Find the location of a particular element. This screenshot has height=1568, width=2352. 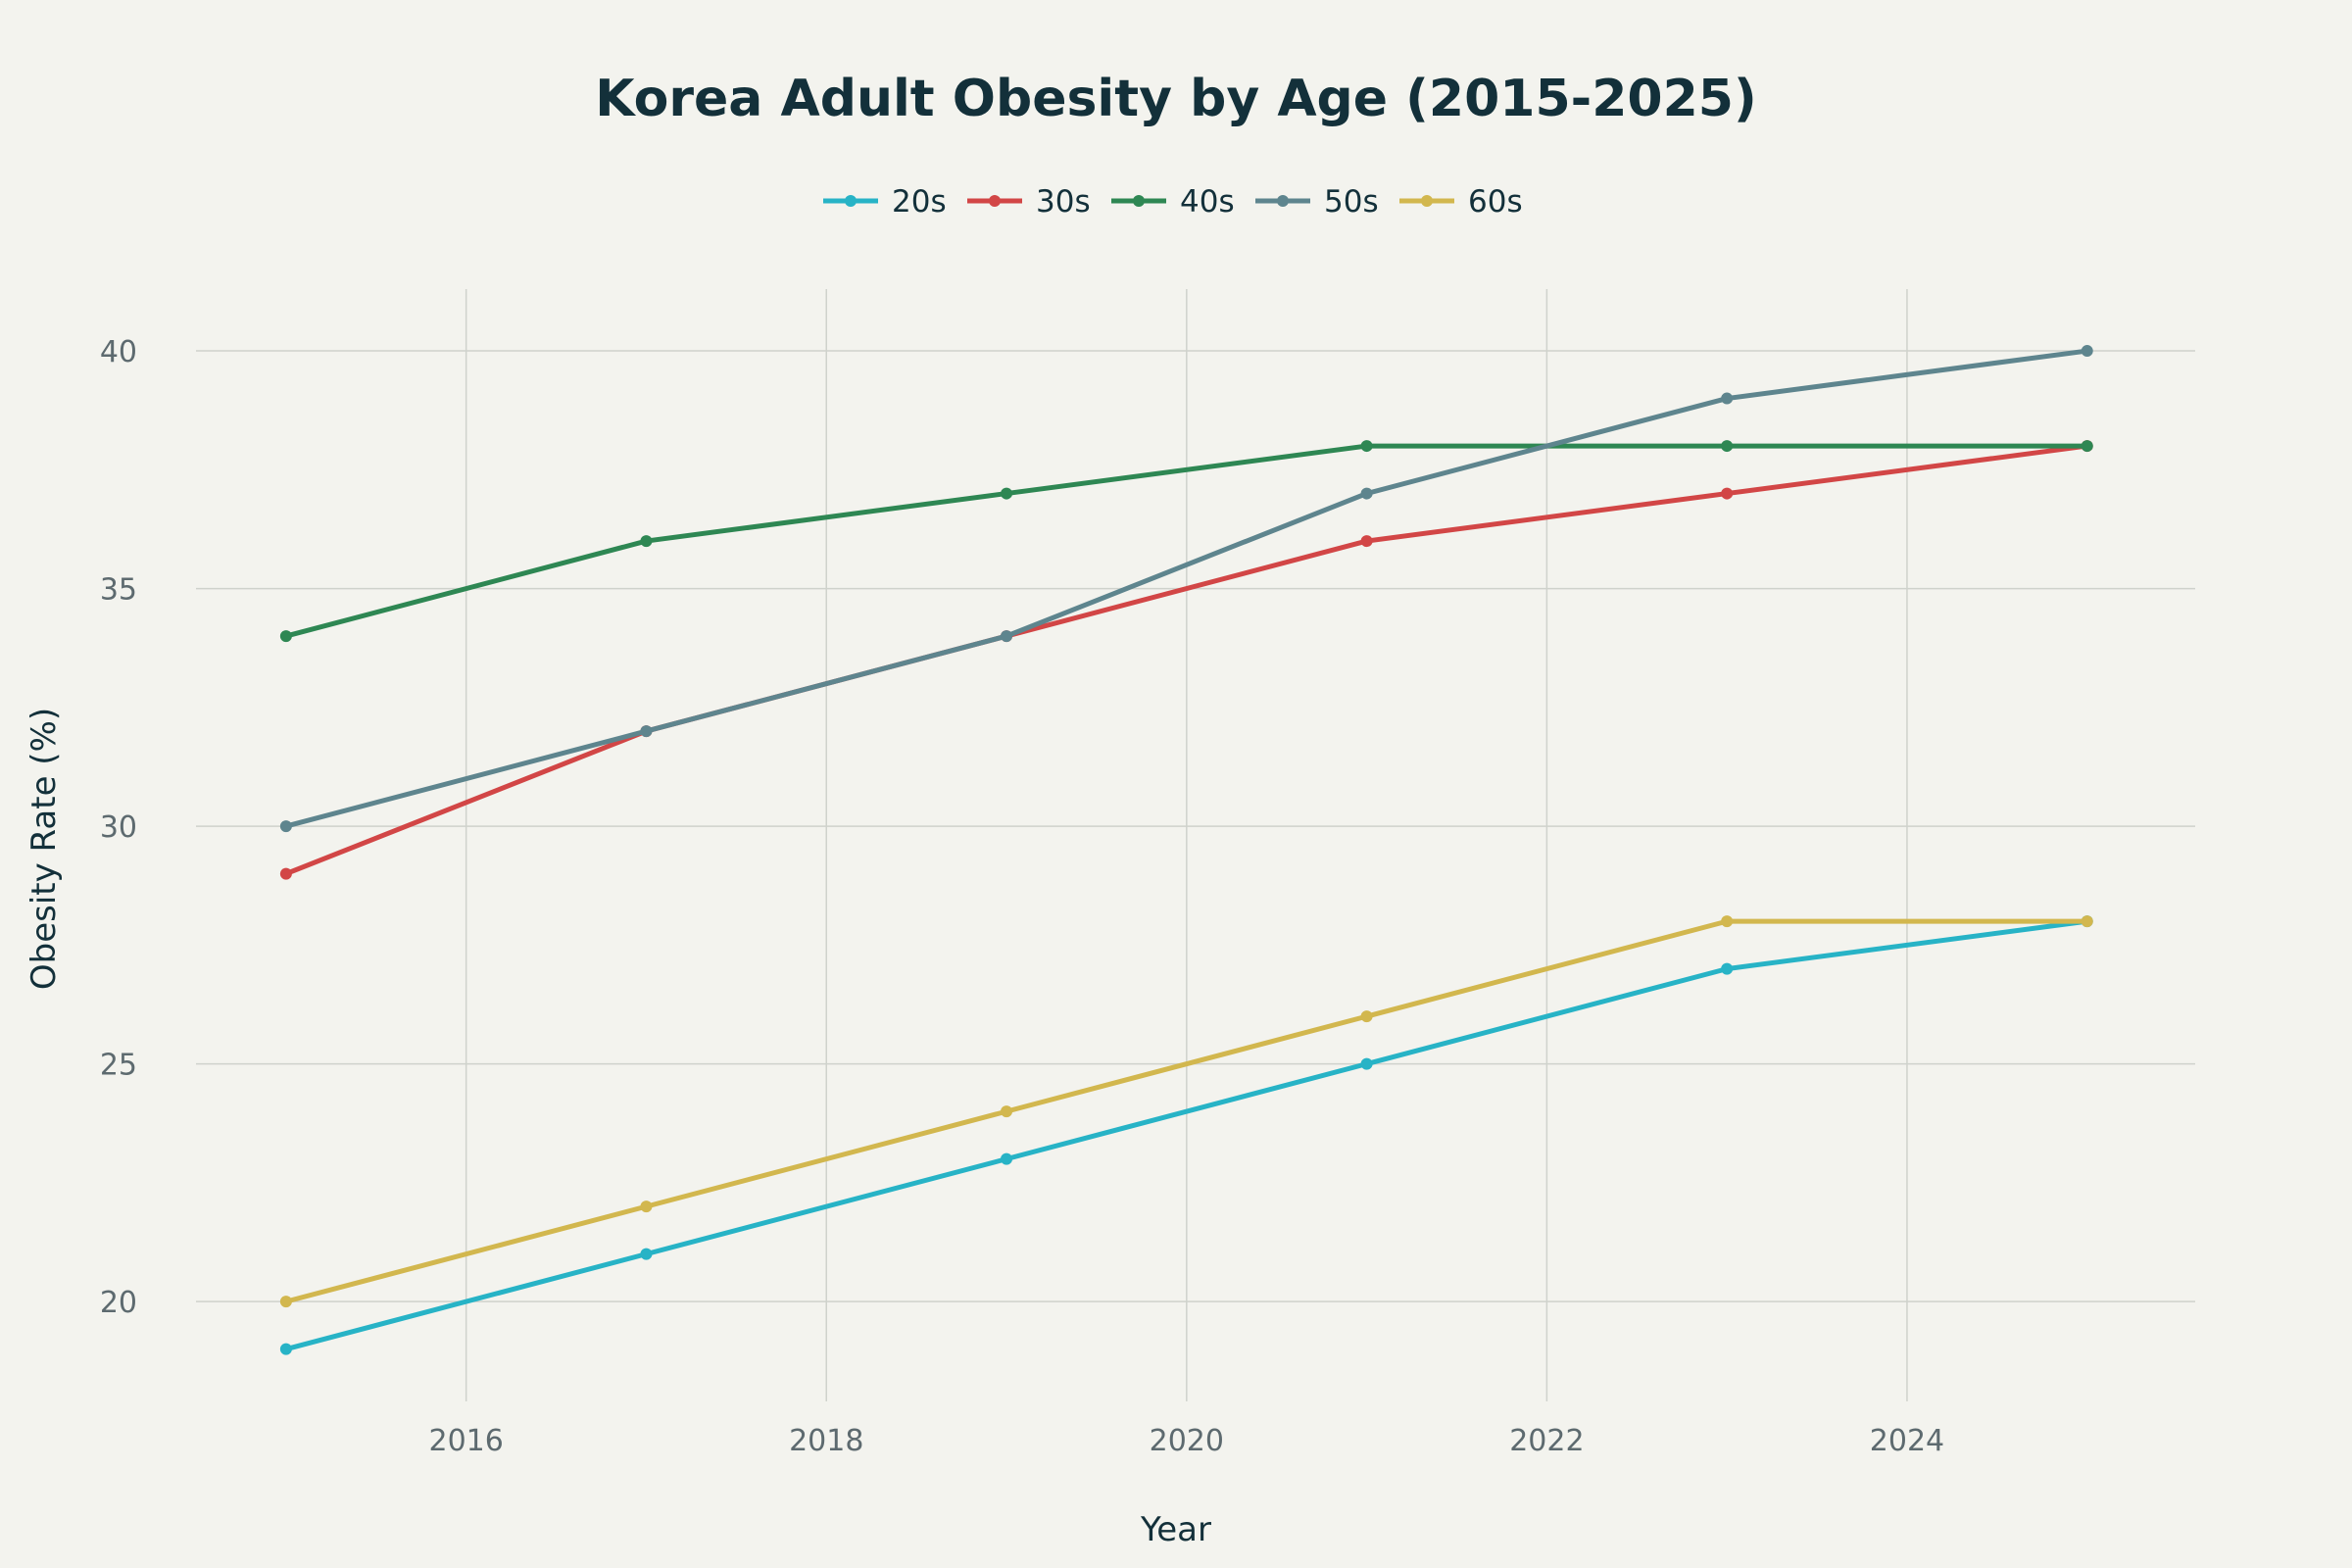

data-point-40s-2017 is located at coordinates (646, 541).